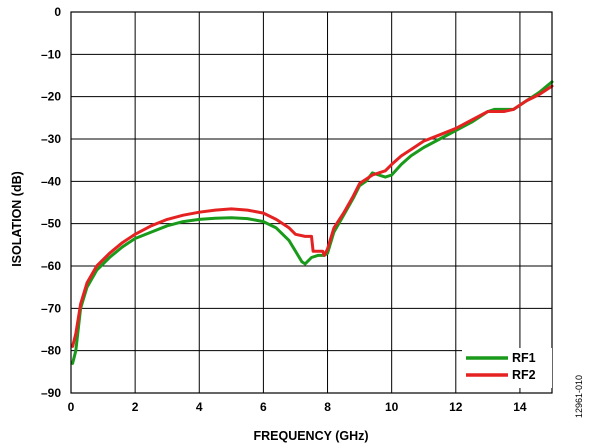 This screenshot has height=447, width=593. Describe the element at coordinates (51, 224) in the screenshot. I see `y-tick-label: –50` at that location.